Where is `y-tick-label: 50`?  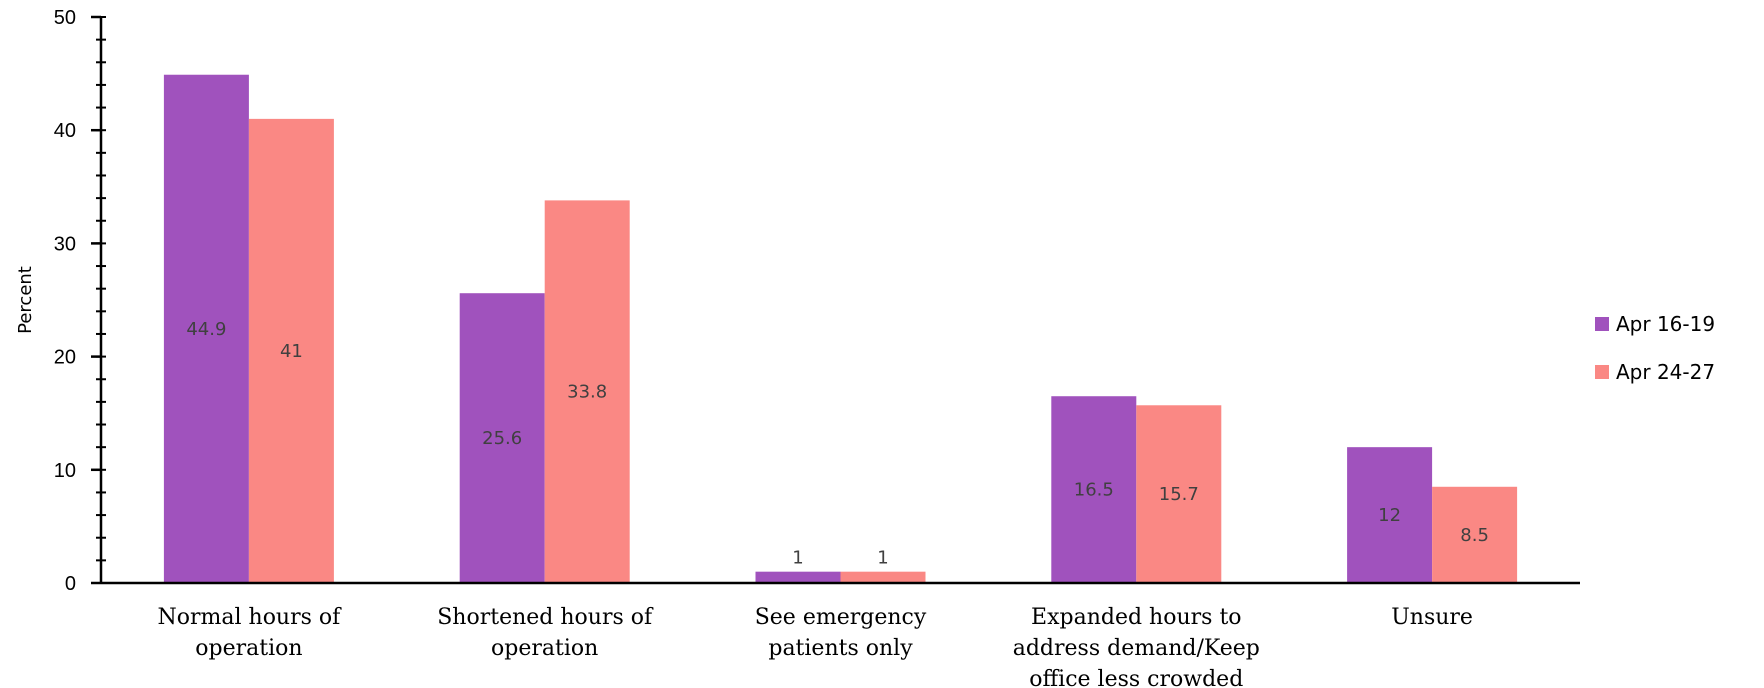 y-tick-label: 50 is located at coordinates (65, 18).